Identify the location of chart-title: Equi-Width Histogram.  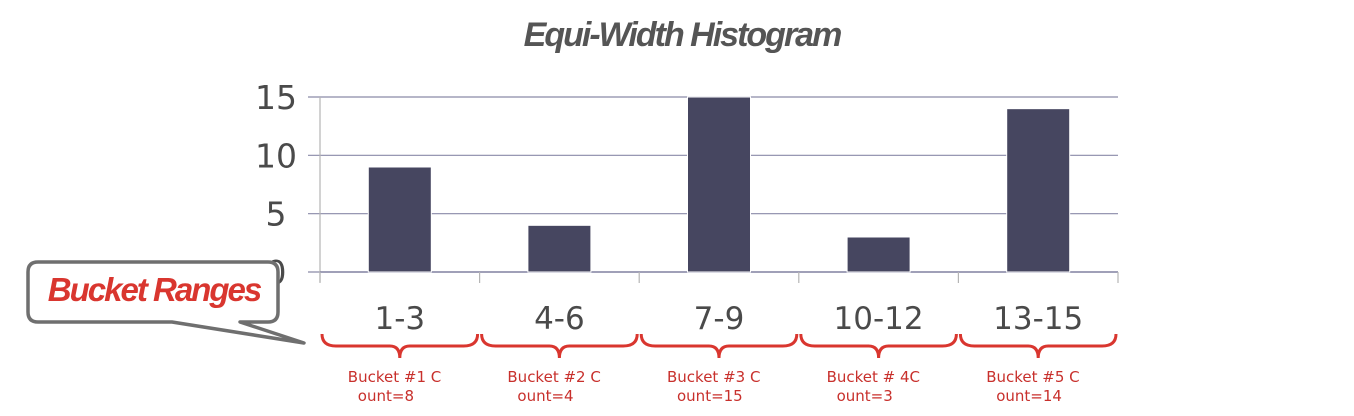
(682, 35).